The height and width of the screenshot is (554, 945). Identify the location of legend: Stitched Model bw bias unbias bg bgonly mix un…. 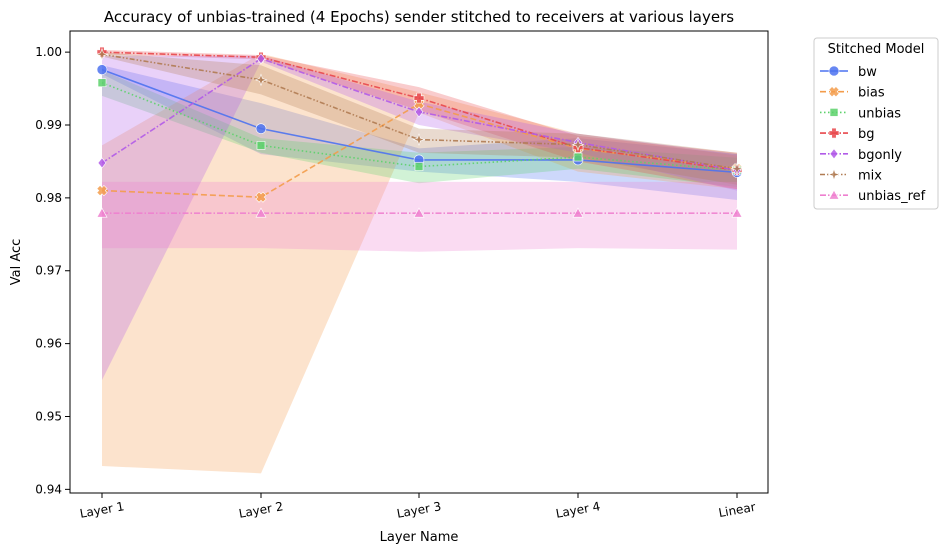
(876, 123).